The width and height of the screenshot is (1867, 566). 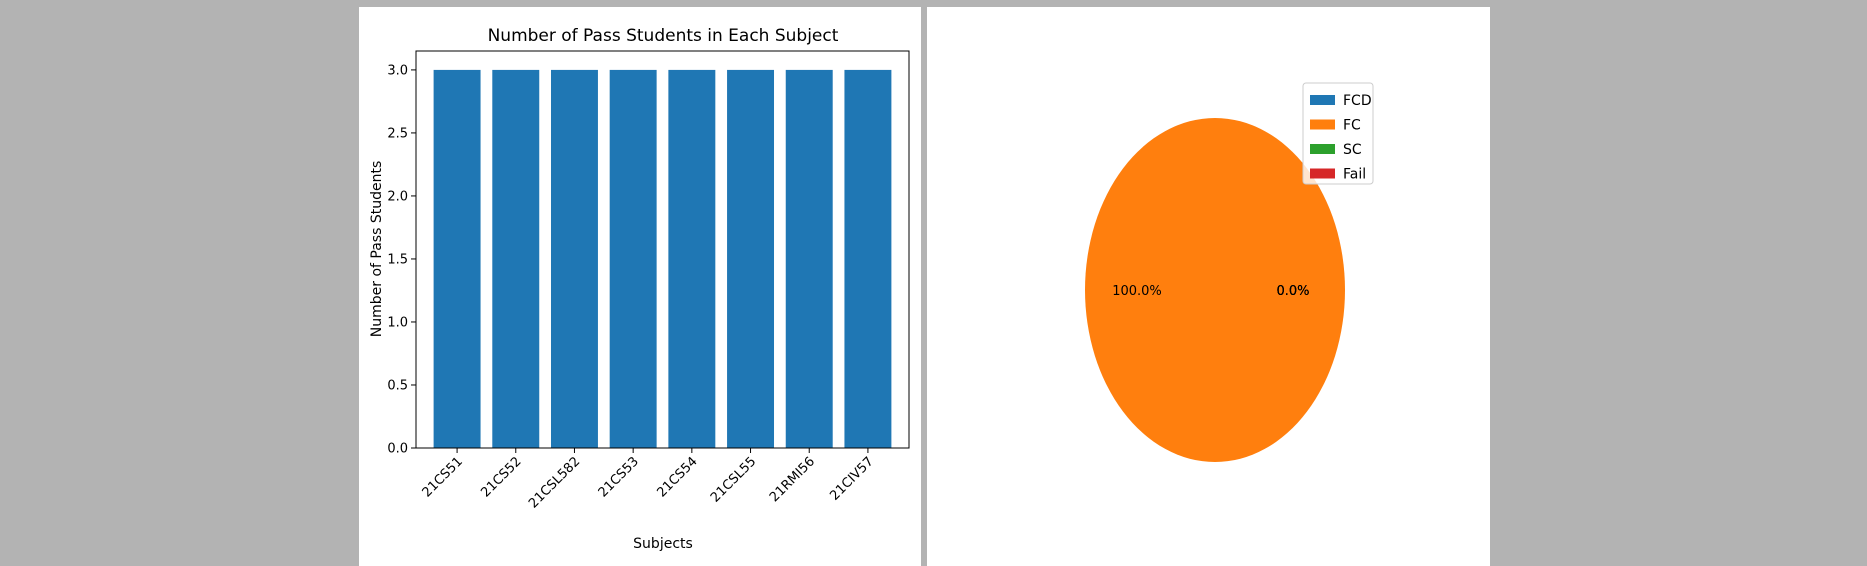 I want to click on y-tick-label: 2.0, so click(x=397, y=196).